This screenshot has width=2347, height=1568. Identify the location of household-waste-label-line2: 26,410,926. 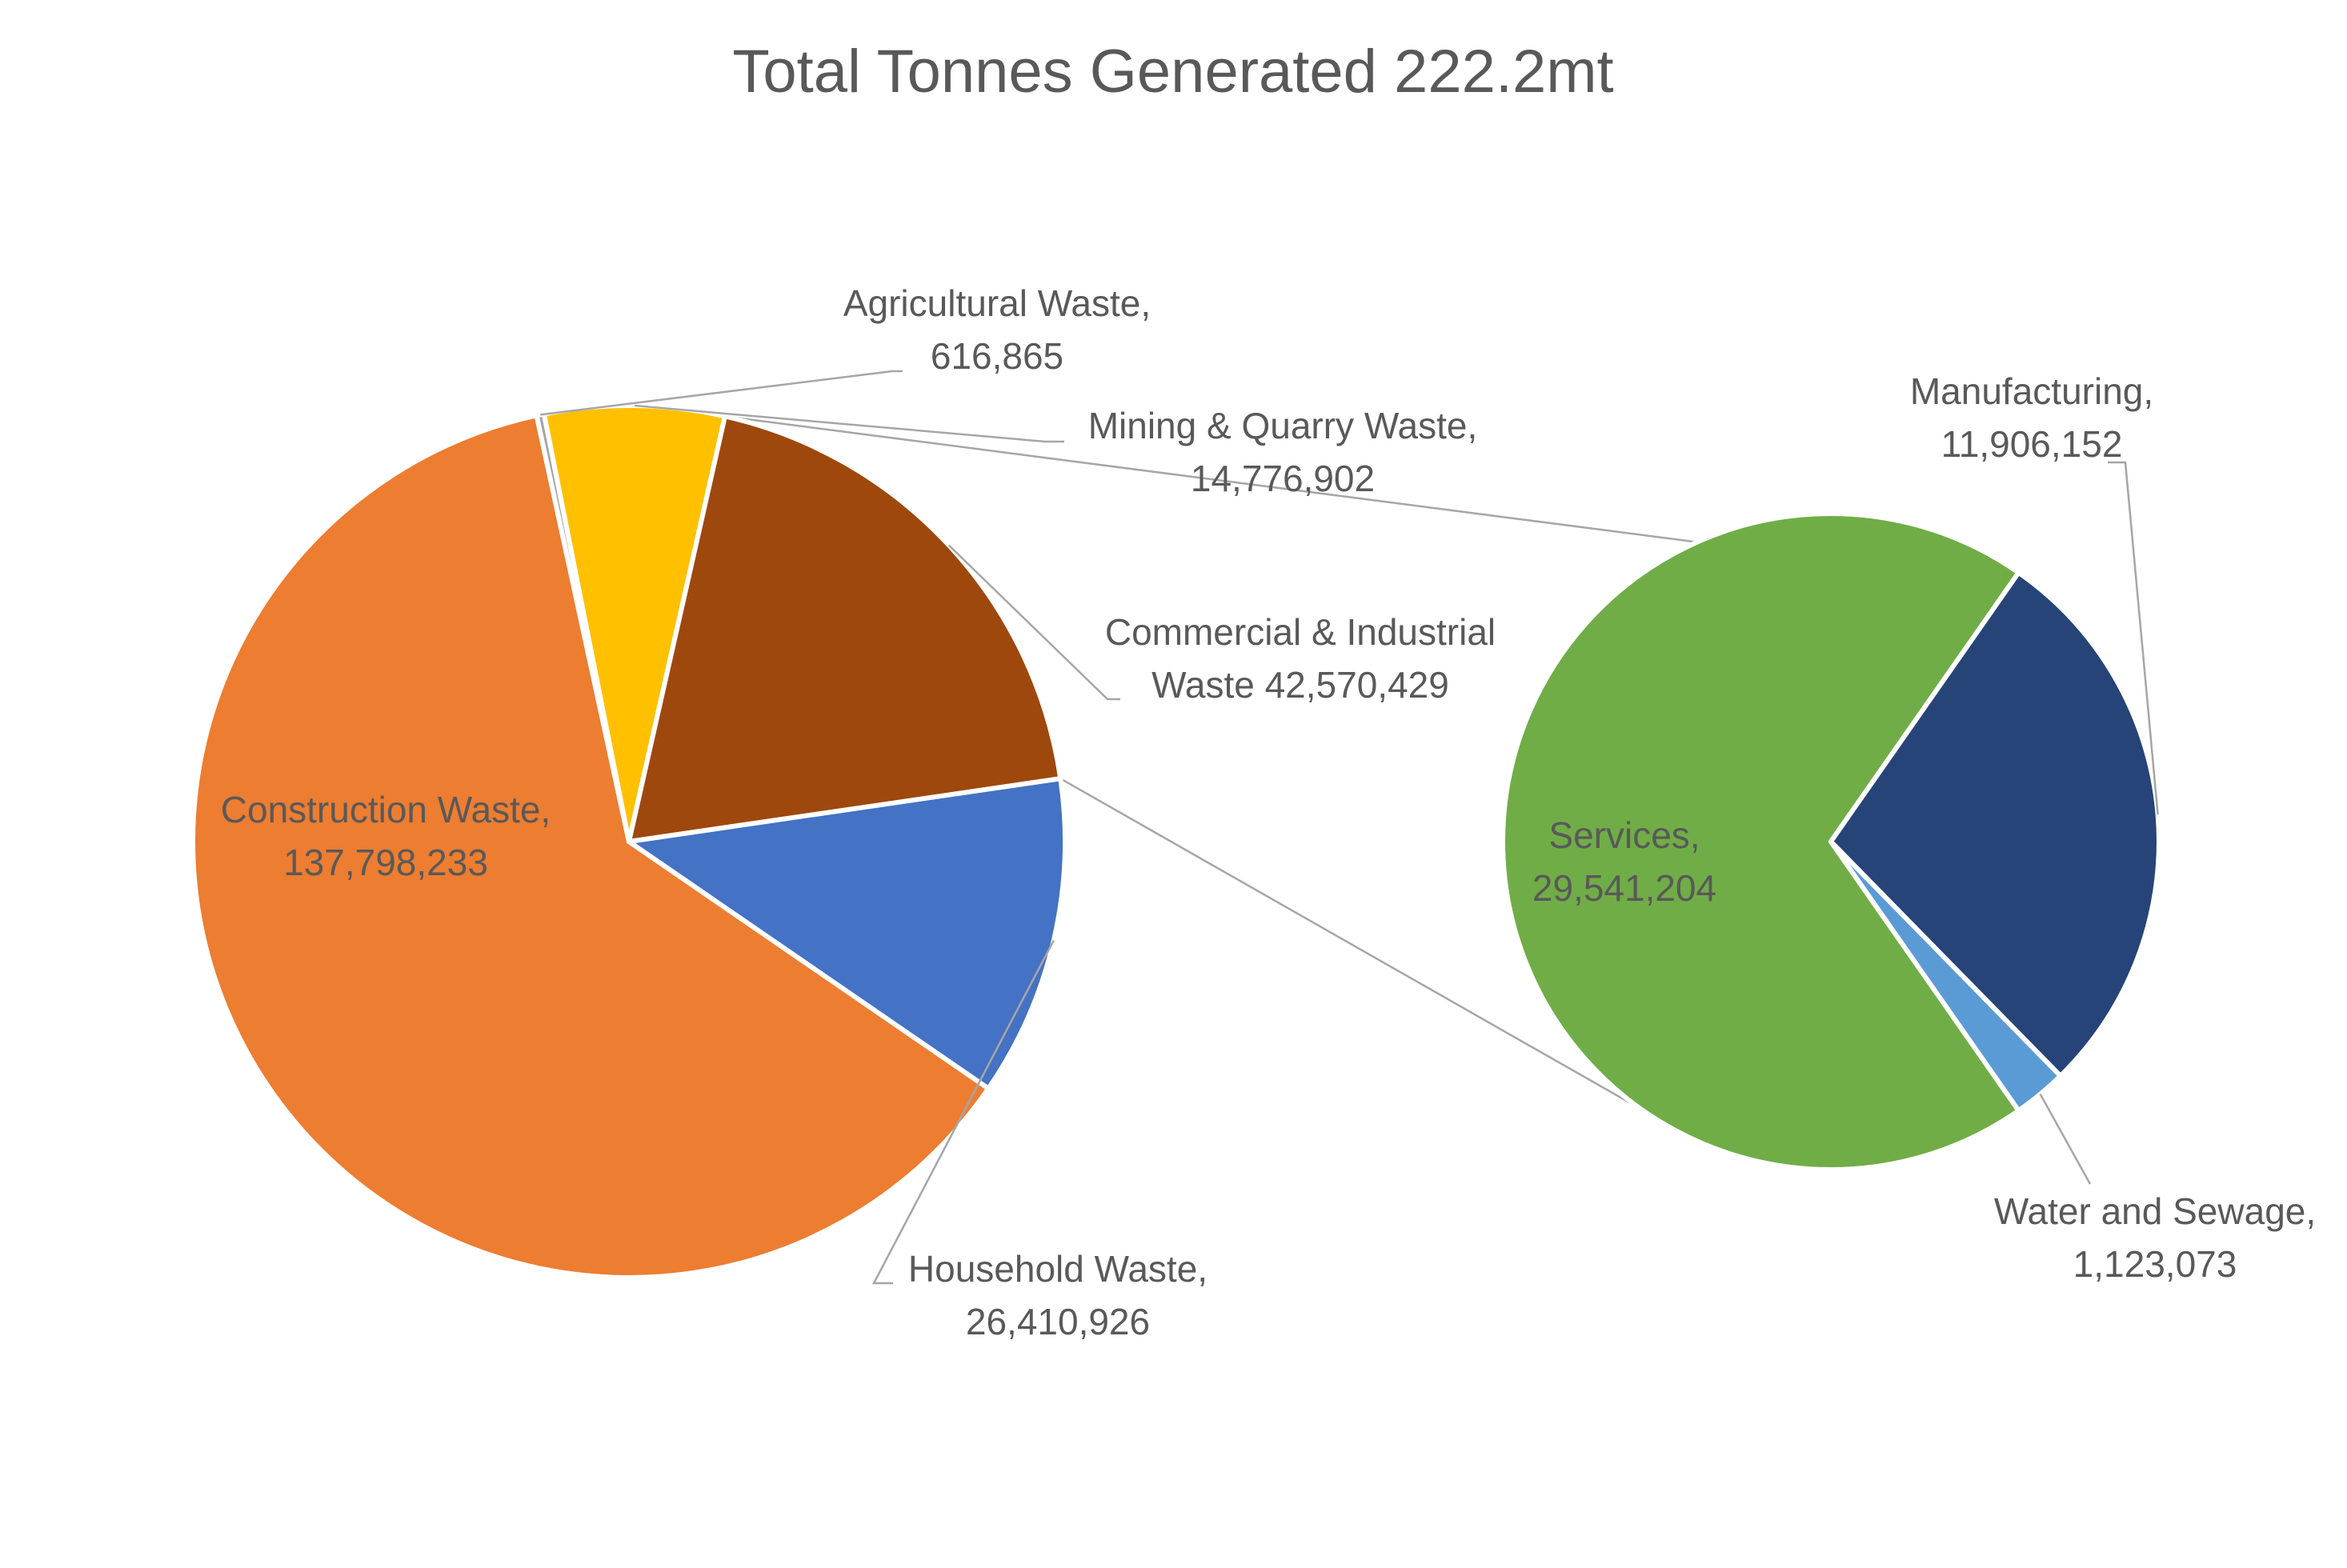
(1058, 1321).